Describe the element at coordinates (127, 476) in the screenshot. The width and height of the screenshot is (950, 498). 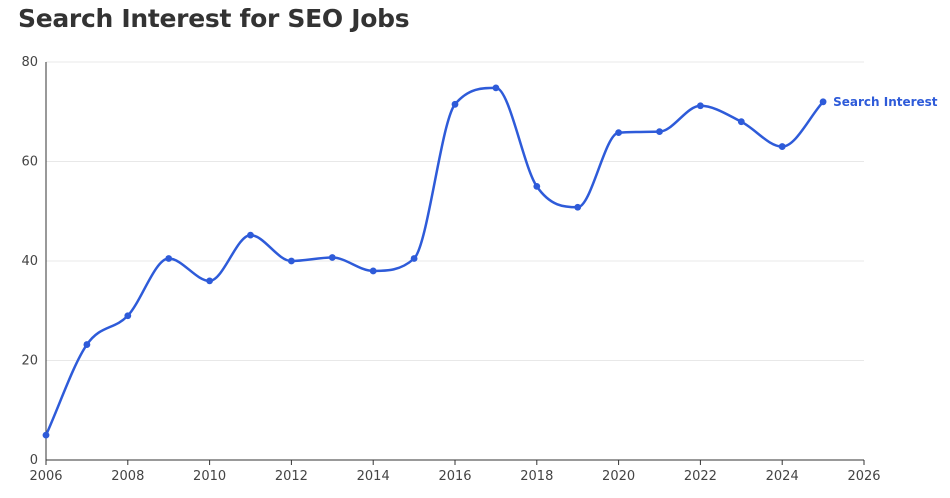
I see `x-tick-label: 2008` at that location.